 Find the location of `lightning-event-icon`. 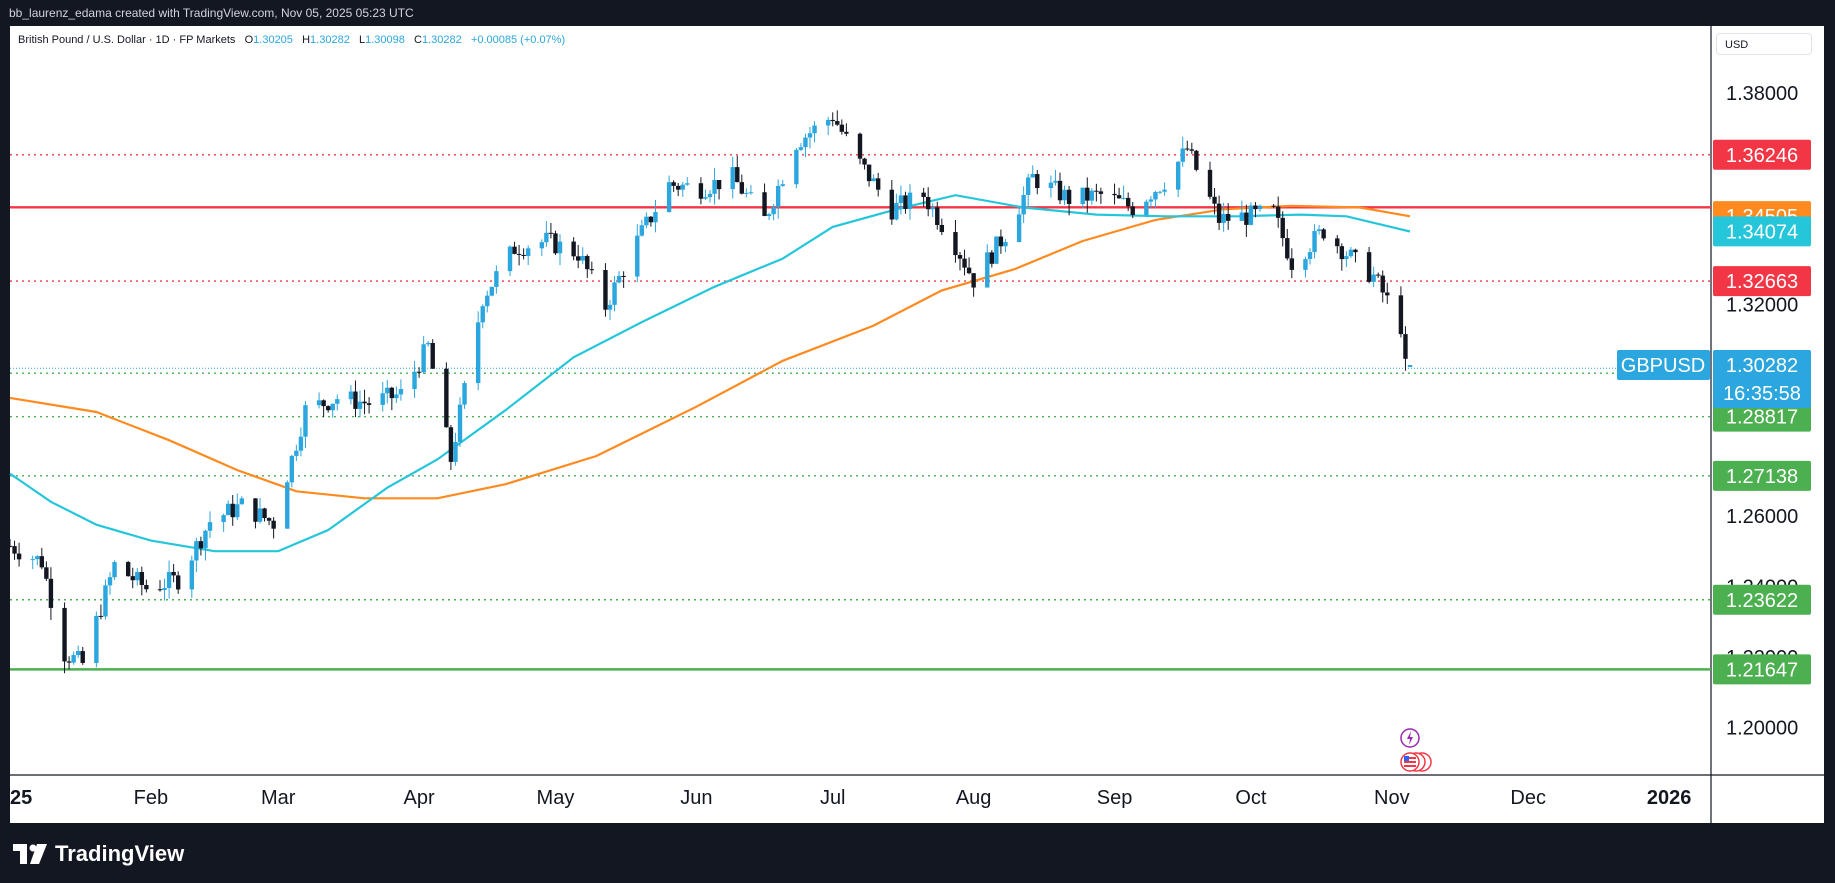

lightning-event-icon is located at coordinates (1410, 738).